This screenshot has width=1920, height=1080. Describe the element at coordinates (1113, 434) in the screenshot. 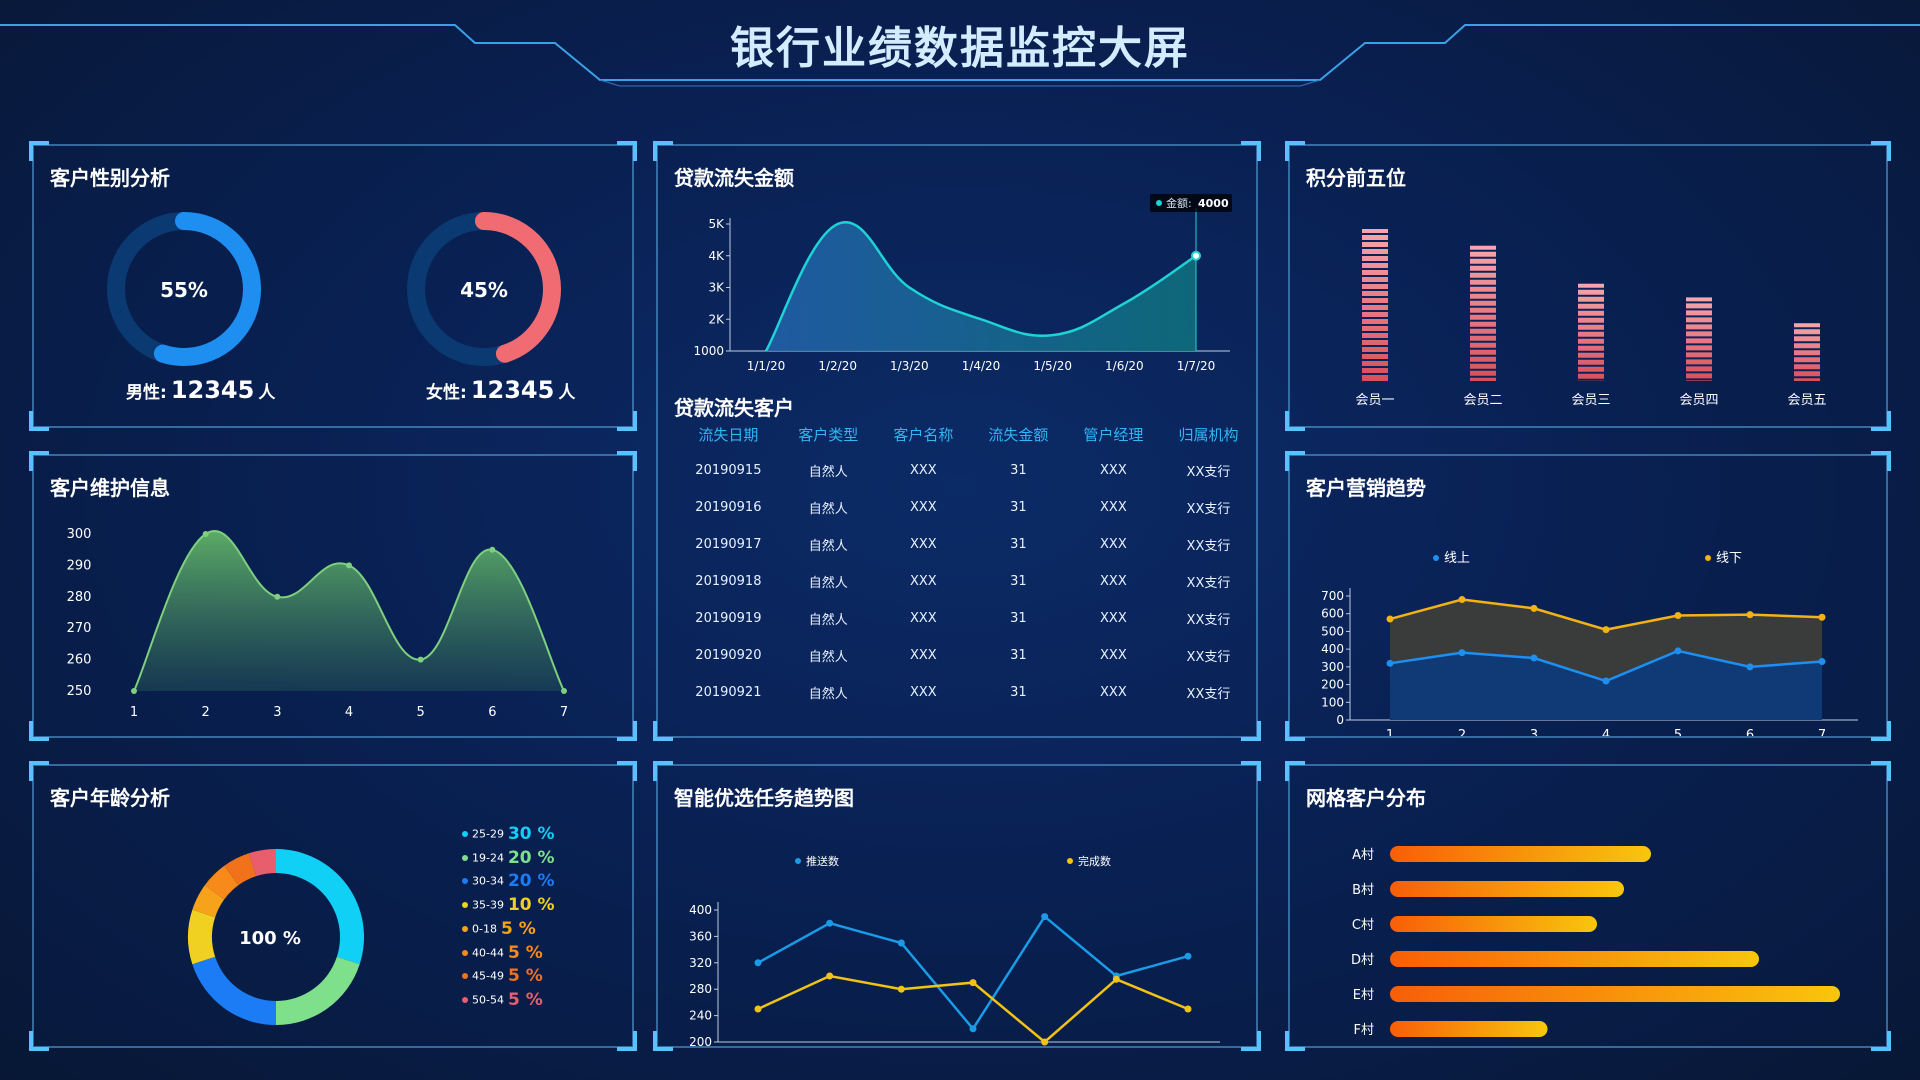

I see `table-header: 管户经理` at that location.